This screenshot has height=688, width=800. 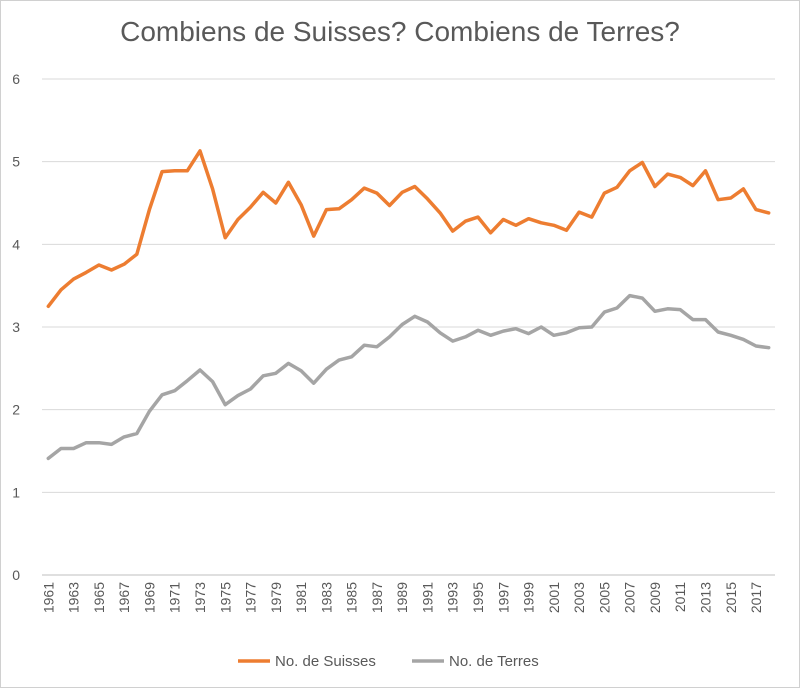 I want to click on x-tick-label: 2013, so click(x=705, y=597).